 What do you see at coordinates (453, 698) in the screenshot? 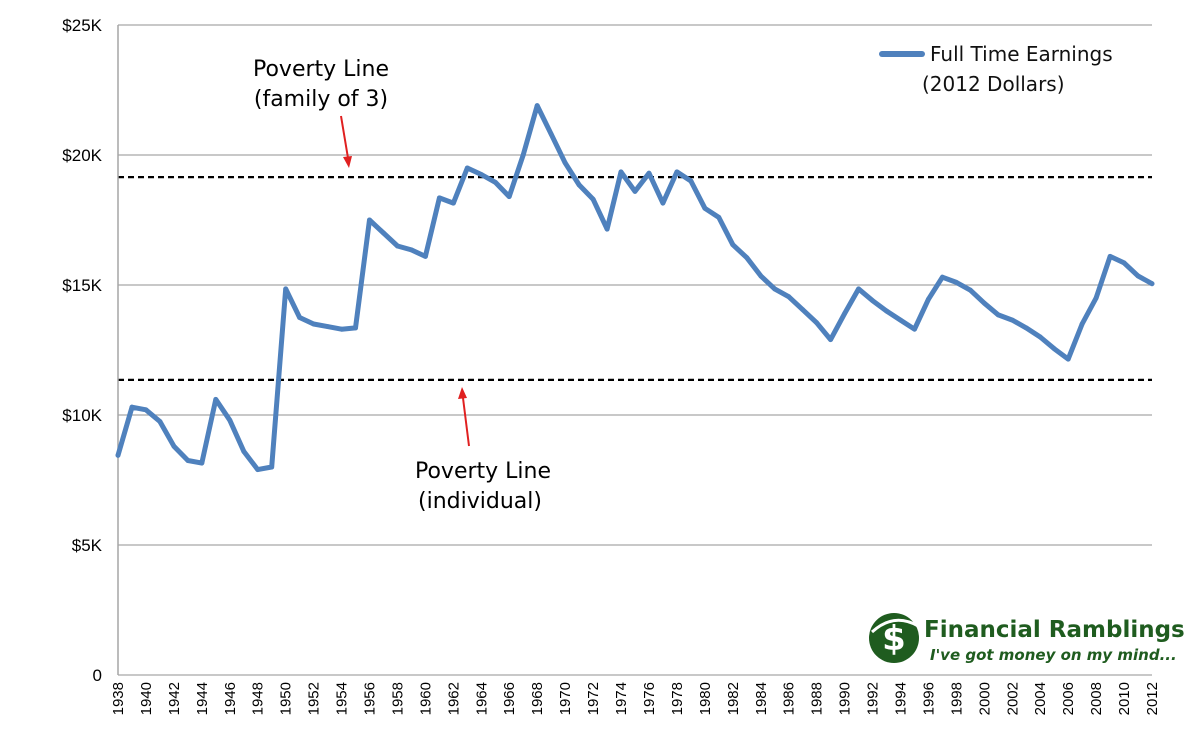
I see `x-tick-label: 1962` at bounding box center [453, 698].